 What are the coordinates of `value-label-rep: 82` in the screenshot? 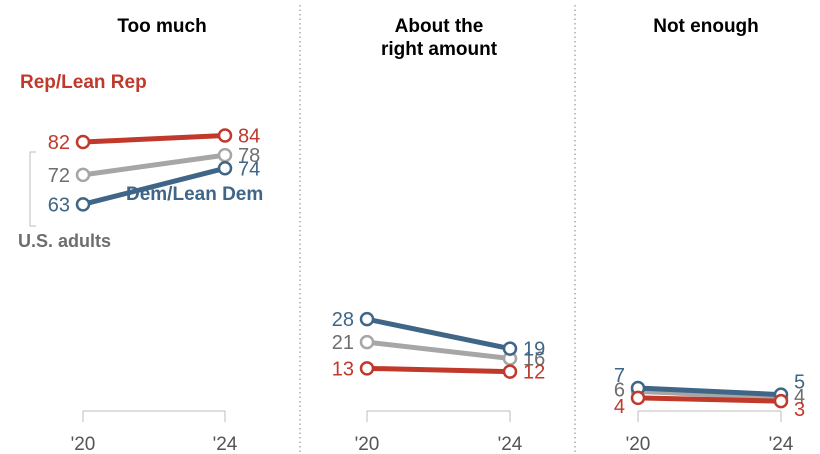 It's located at (59, 143).